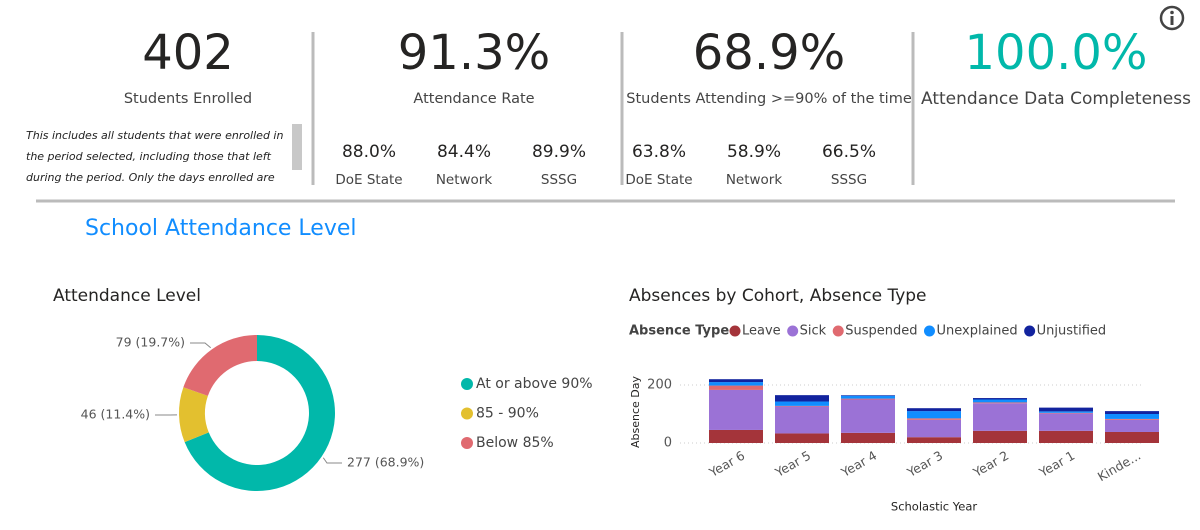 Image resolution: width=1200 pixels, height=530 pixels. Describe the element at coordinates (925, 464) in the screenshot. I see `x-tick-label: Year 3` at that location.